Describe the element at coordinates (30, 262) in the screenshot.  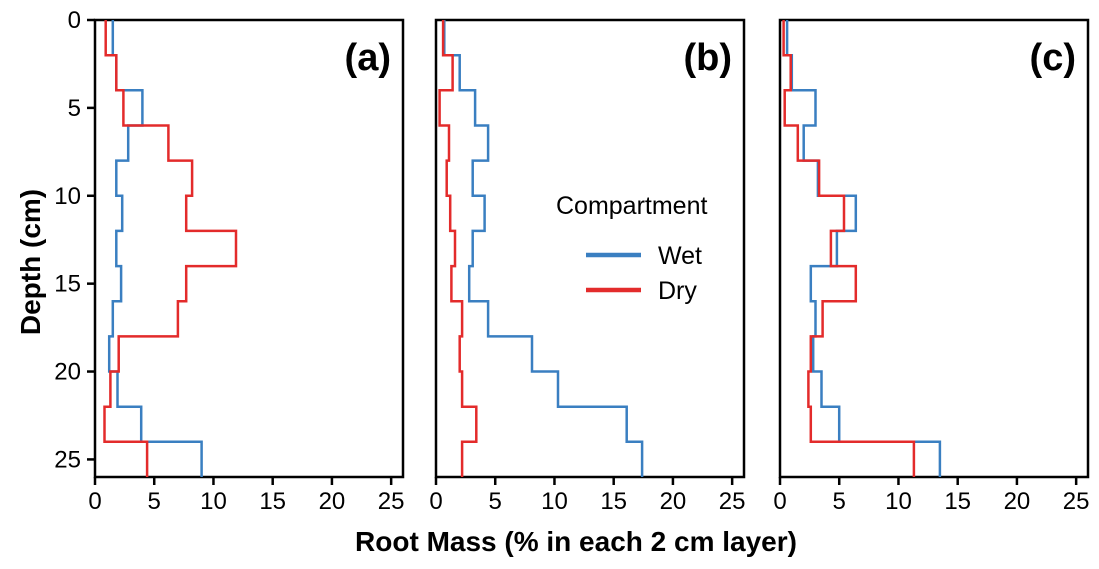
I see `y-axis-title: Depth (cm)` at that location.